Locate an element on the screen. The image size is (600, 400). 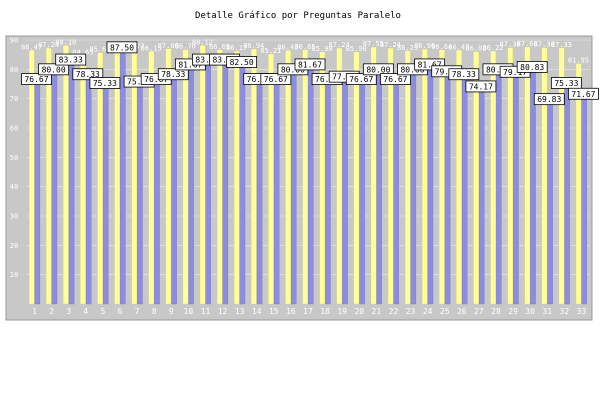
label-b-31: 87.38 is located at coordinates (544, 45).